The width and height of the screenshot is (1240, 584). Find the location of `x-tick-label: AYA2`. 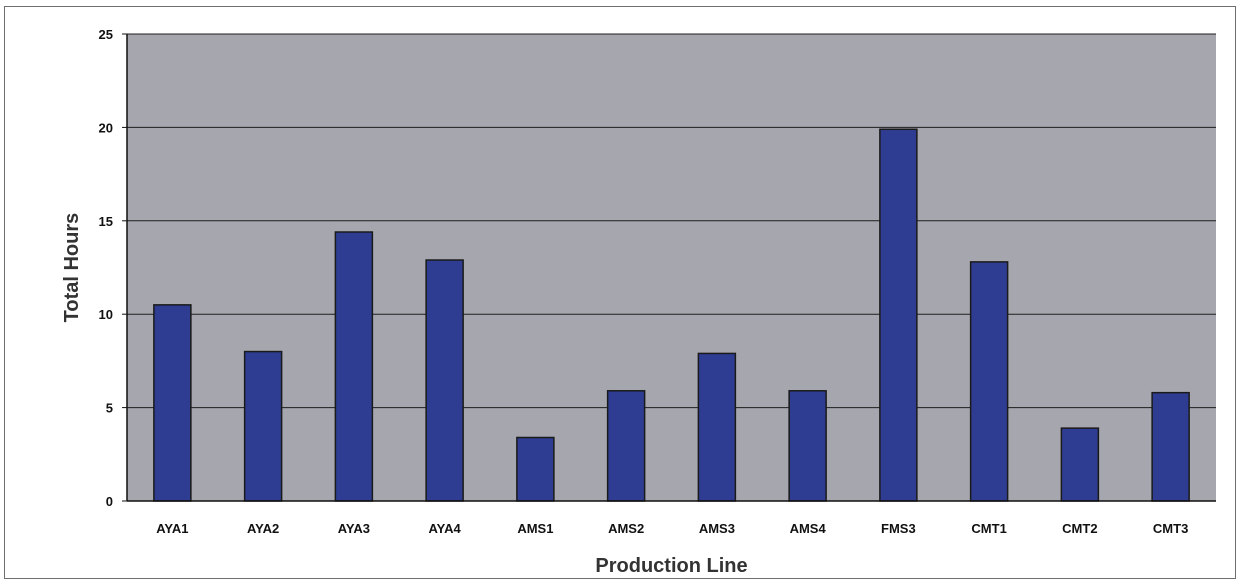

x-tick-label: AYA2 is located at coordinates (263, 528).